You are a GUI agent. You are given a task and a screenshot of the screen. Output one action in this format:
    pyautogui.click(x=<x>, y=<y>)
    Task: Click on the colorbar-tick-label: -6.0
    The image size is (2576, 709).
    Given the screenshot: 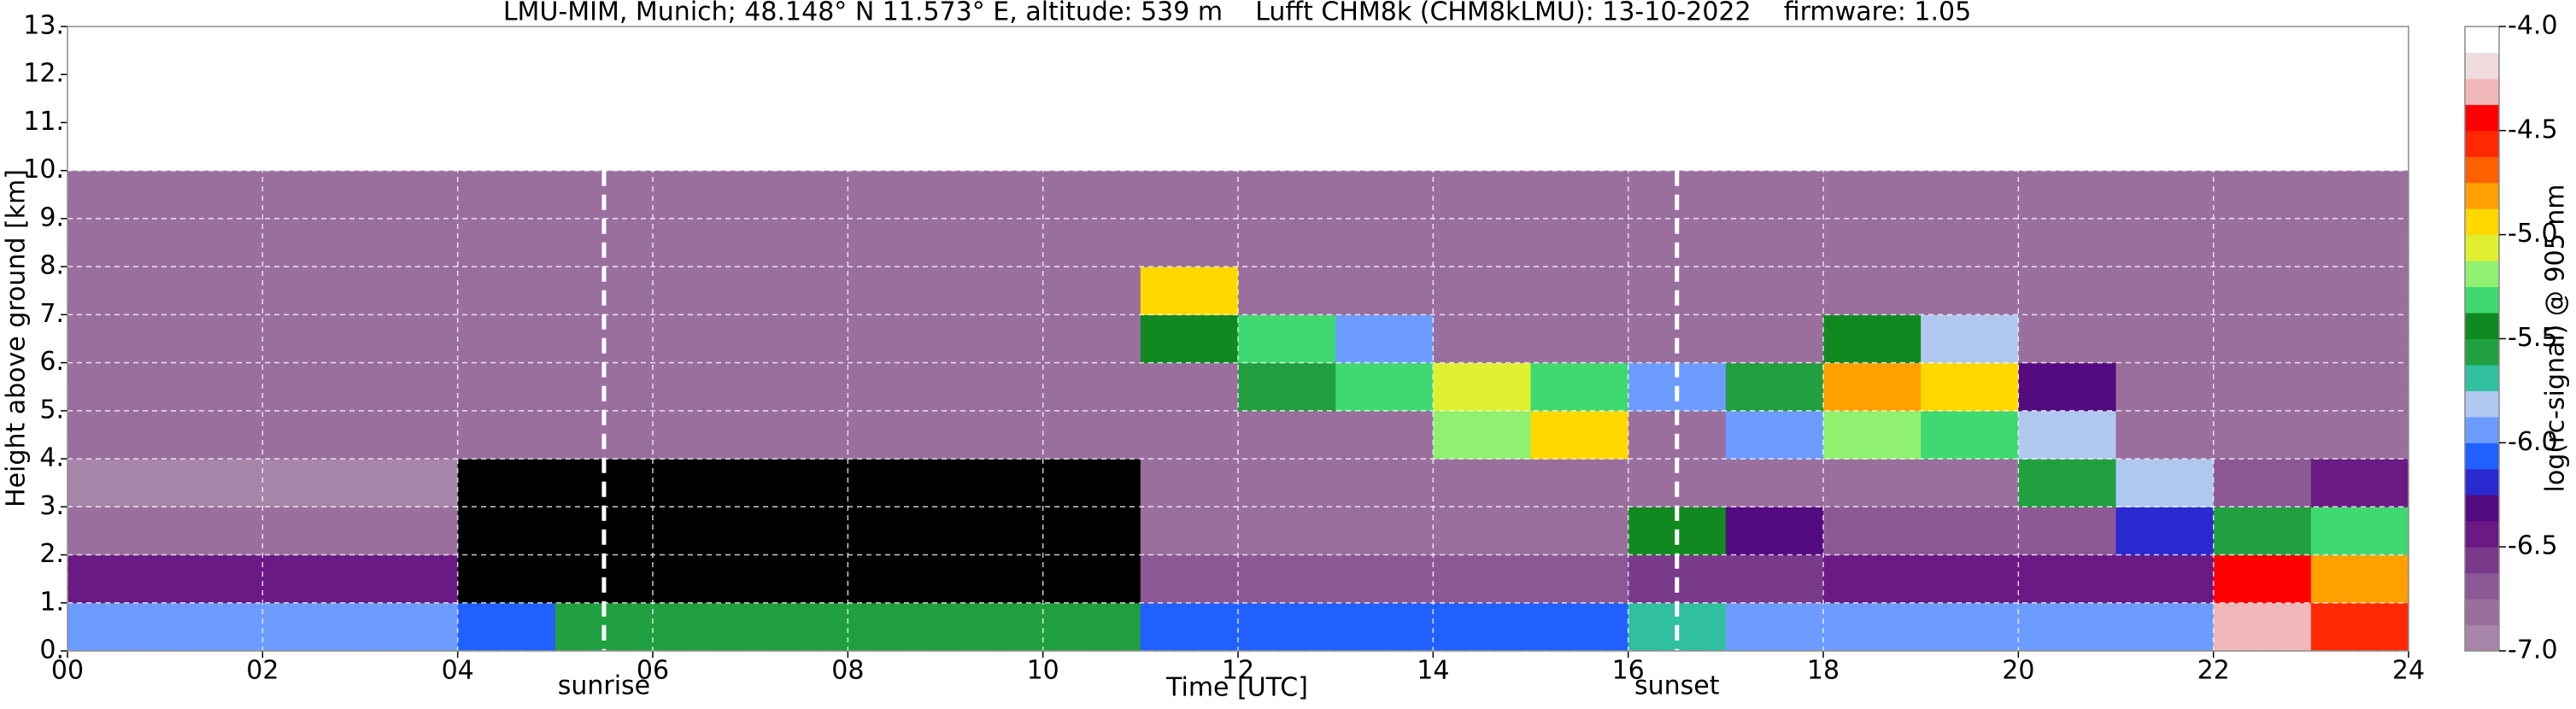 What is the action you would take?
    pyautogui.click(x=2533, y=442)
    